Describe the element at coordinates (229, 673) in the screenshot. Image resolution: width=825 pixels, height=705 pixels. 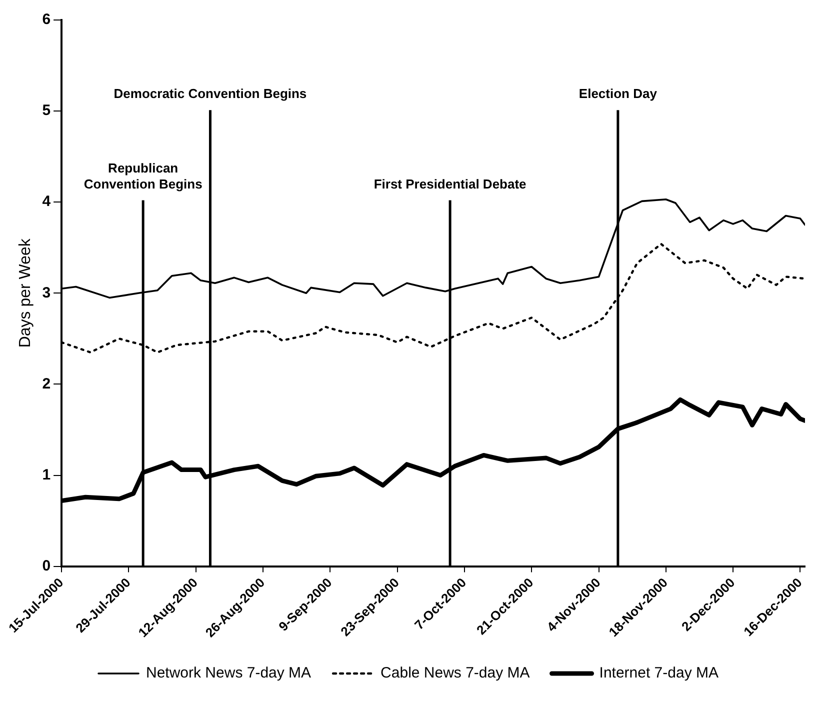
I see `legend-label: Network News 7-day MA` at that location.